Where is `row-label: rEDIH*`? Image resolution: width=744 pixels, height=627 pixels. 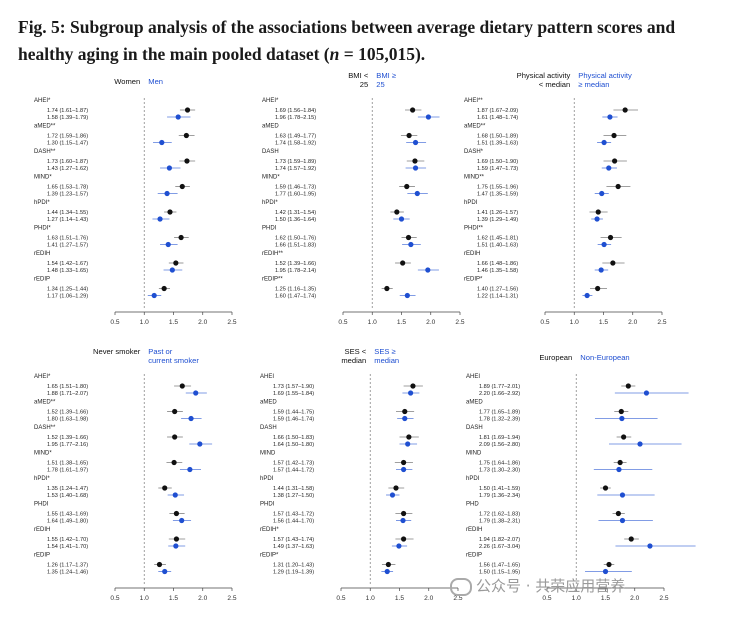 row-label: rEDIH* is located at coordinates (269, 530).